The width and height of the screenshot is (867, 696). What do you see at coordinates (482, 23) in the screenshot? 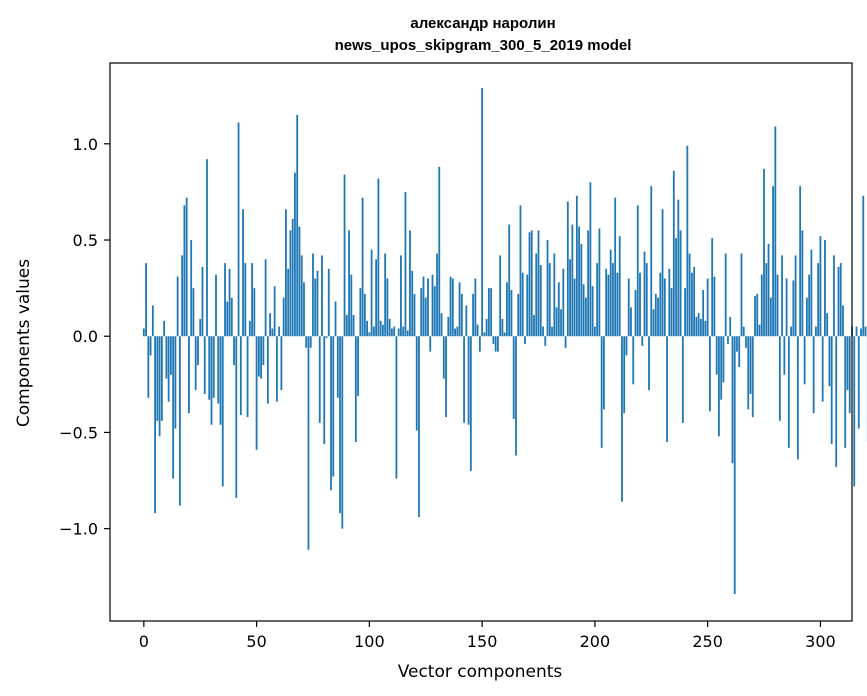
I see `chart-title-line1: александр наролин` at bounding box center [482, 23].